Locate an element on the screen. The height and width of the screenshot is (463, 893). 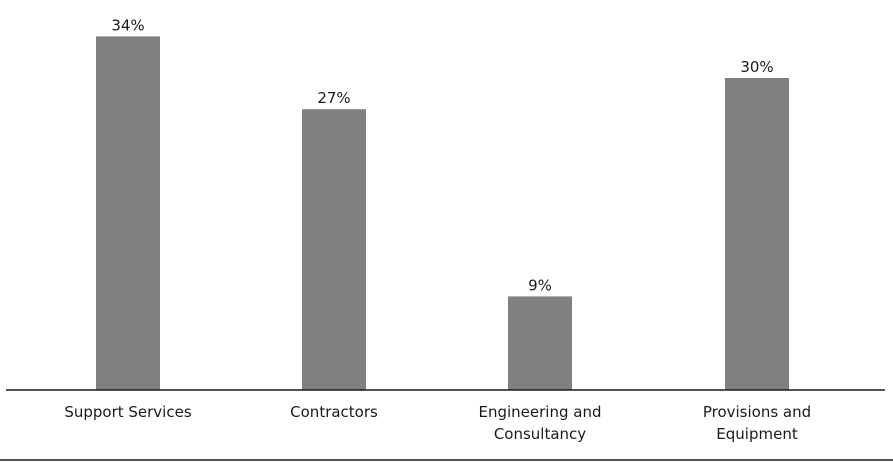
value-label-4: 30% is located at coordinates (756, 67).